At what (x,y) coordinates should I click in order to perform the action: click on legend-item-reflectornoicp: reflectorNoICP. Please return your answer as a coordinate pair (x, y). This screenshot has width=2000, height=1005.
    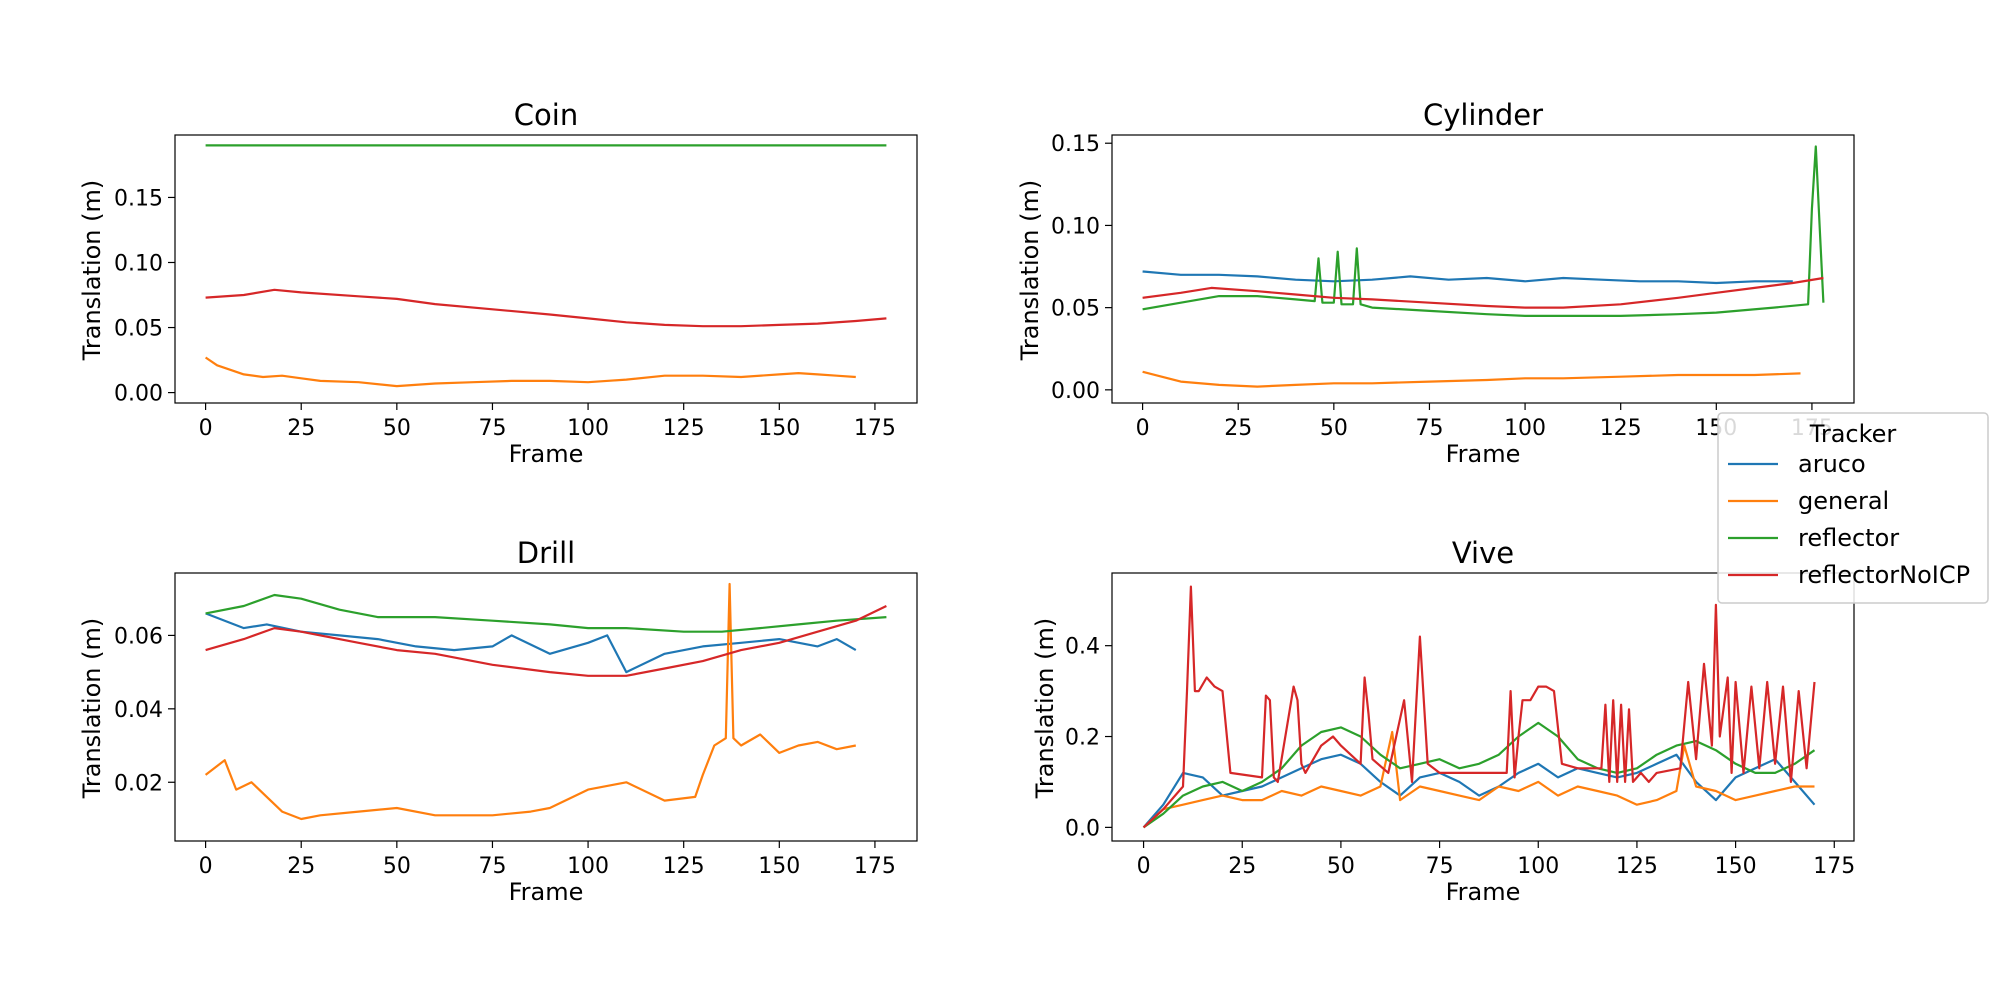
    Looking at the image, I should click on (1849, 575).